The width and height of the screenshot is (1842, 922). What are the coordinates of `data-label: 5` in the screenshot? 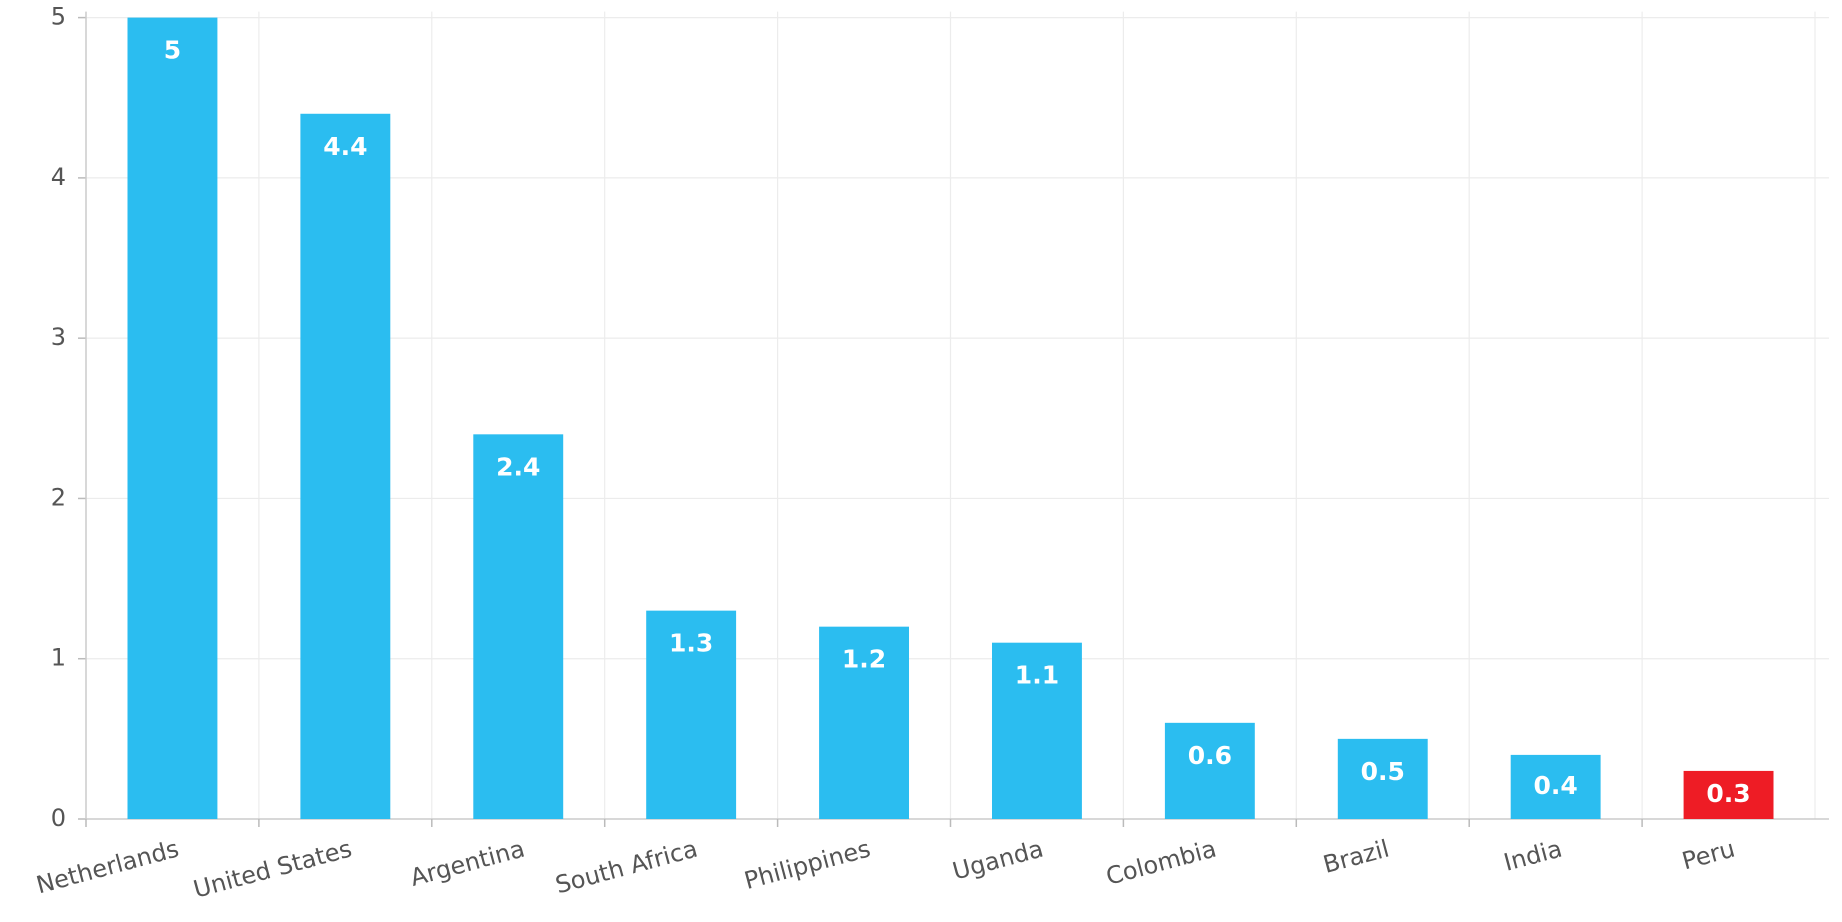 It's located at (172, 50).